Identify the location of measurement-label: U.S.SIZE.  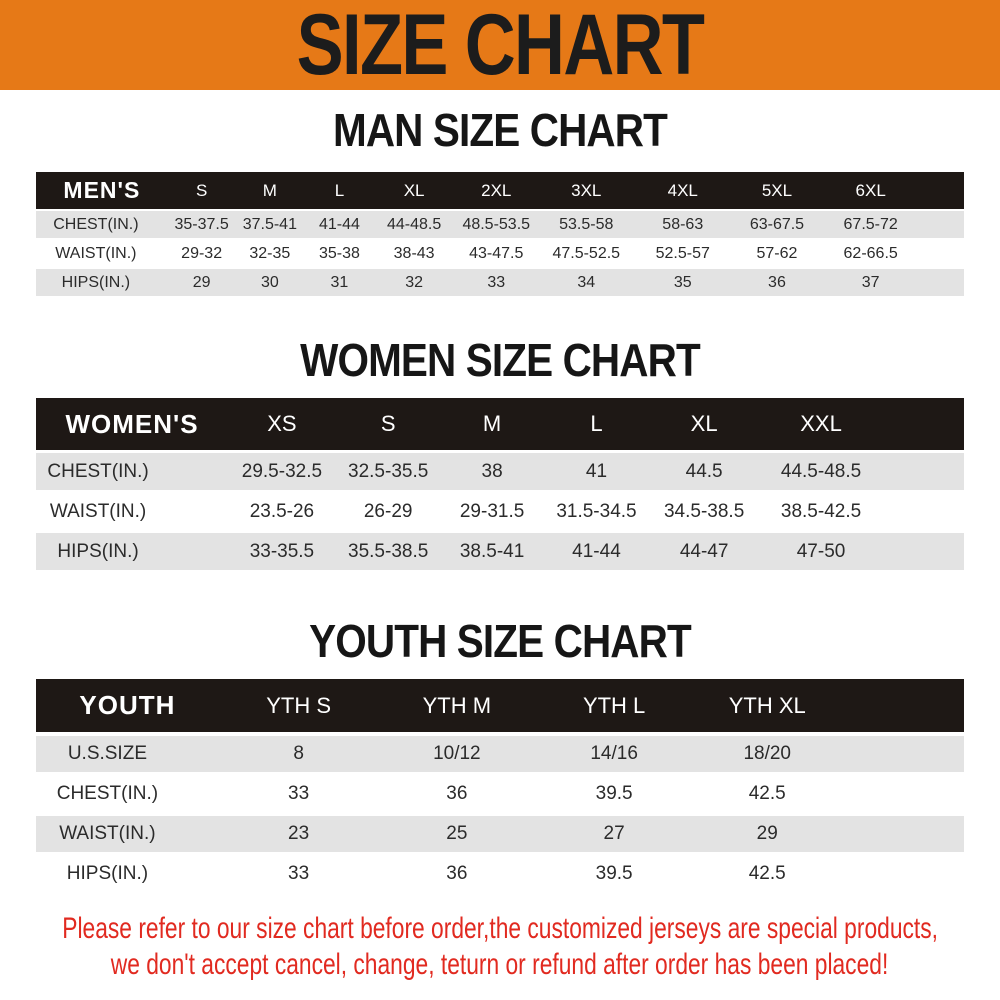
(127, 754).